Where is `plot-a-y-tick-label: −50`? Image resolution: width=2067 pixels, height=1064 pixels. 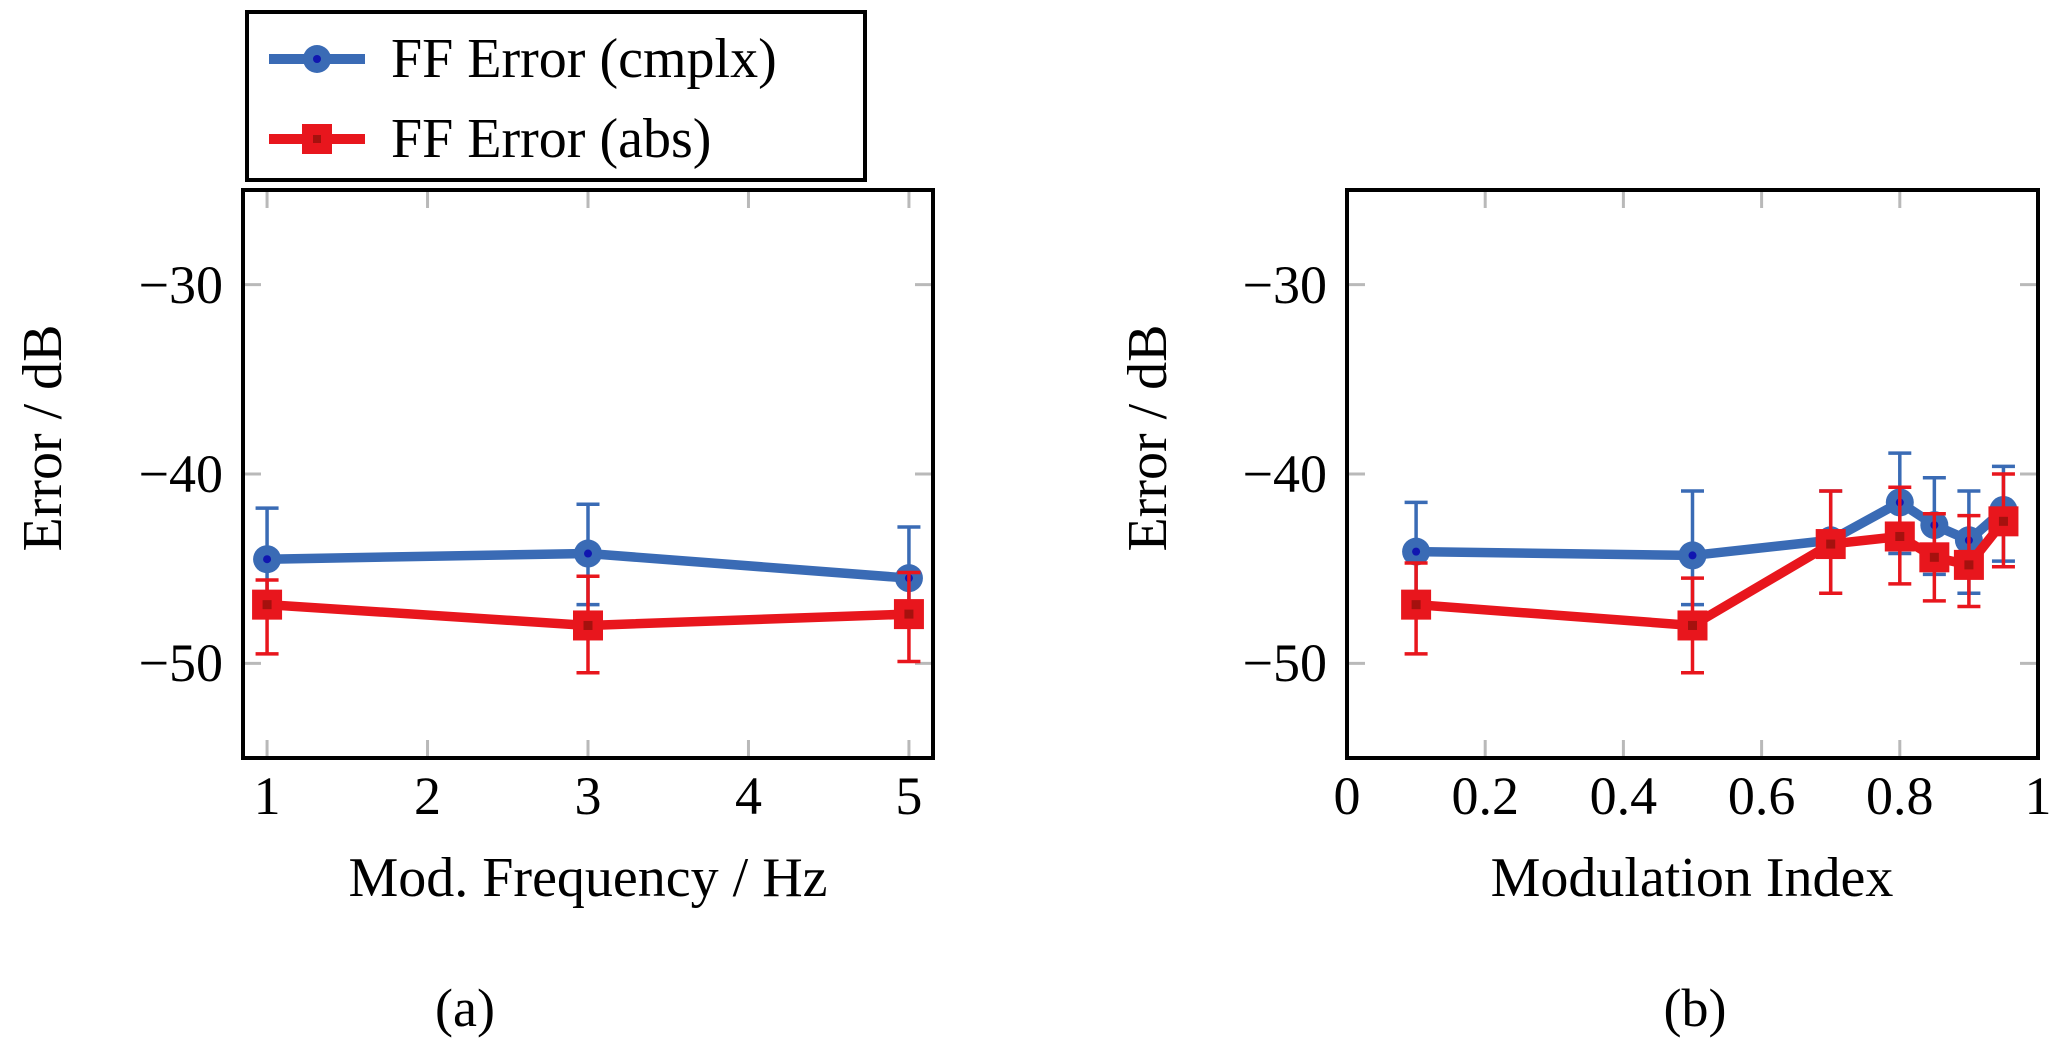
plot-a-y-tick-label: −50 is located at coordinates (180, 663).